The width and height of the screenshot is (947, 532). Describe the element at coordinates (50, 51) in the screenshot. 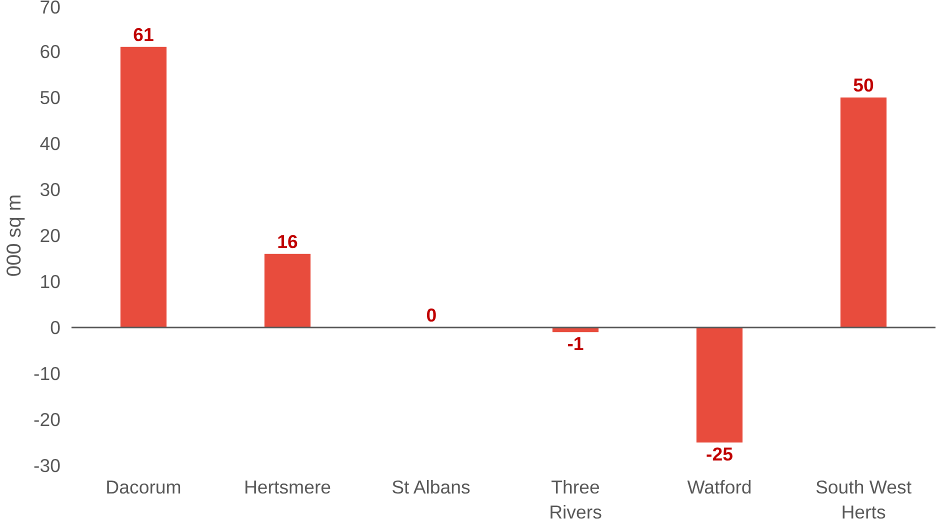

I see `y-tick-label: 60` at that location.